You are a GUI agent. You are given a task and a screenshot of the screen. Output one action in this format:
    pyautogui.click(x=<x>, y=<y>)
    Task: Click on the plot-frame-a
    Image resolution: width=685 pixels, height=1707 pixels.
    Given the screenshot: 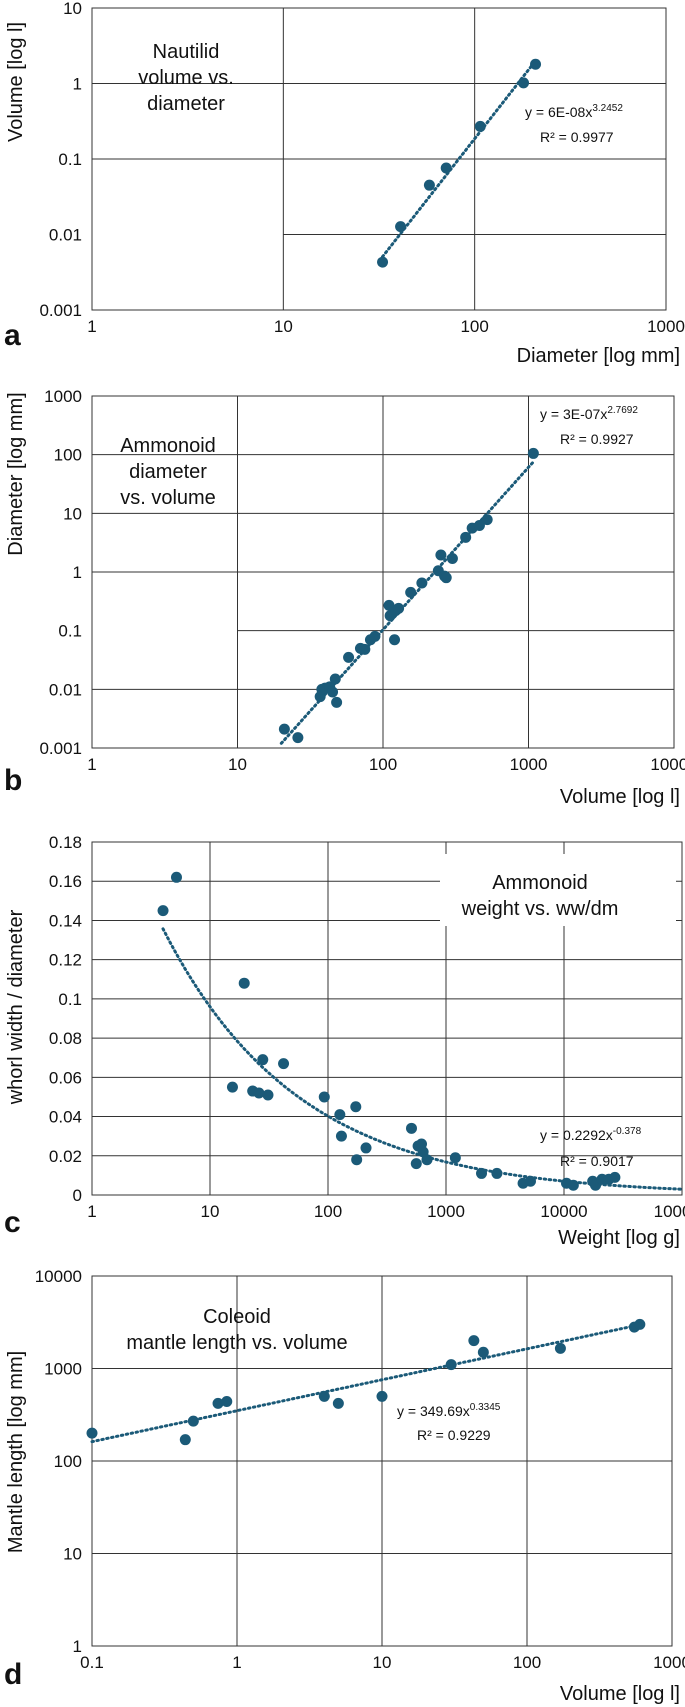 What is the action you would take?
    pyautogui.click(x=379, y=159)
    